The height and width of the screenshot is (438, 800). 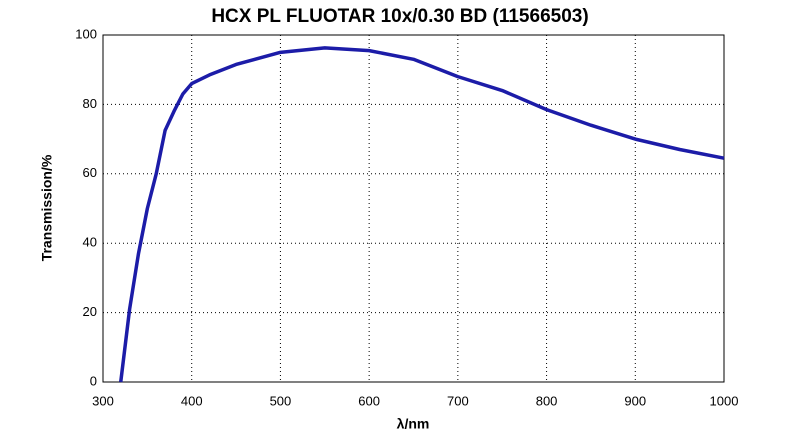 What do you see at coordinates (90, 172) in the screenshot?
I see `y-tick-label: 60` at bounding box center [90, 172].